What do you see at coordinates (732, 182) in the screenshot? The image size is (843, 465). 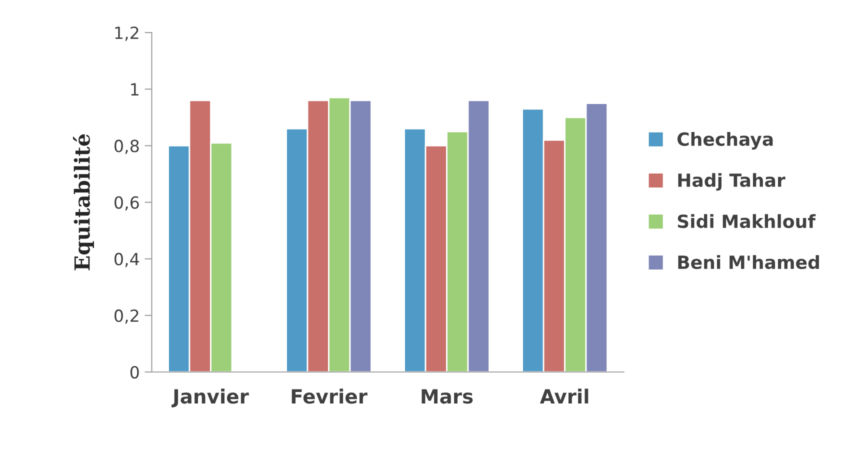 I see `legend-label: Hadj Tahar` at bounding box center [732, 182].